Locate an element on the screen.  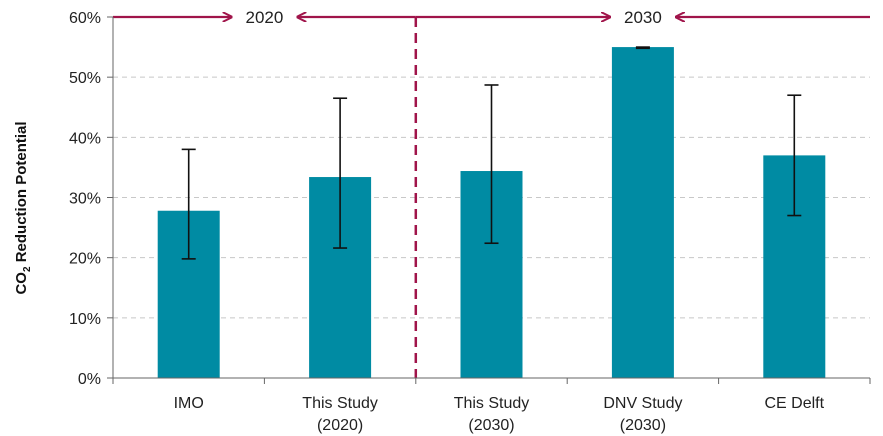
y-tick-label: 50% is located at coordinates (85, 78).